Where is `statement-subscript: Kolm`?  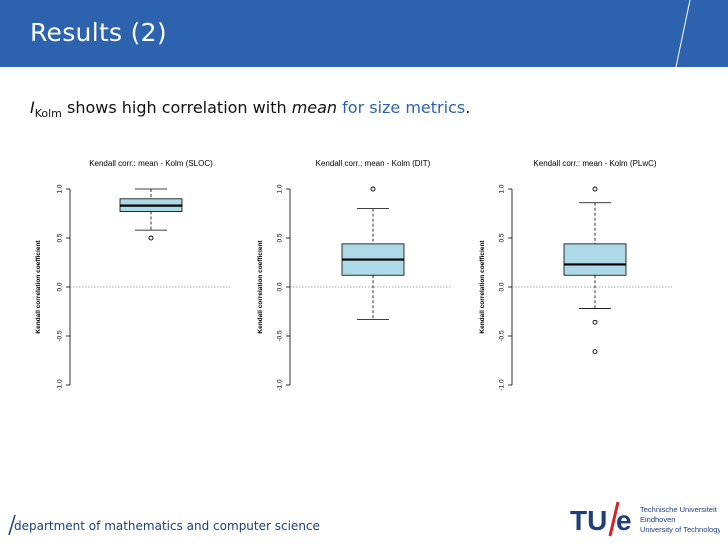 statement-subscript: Kolm is located at coordinates (48, 114).